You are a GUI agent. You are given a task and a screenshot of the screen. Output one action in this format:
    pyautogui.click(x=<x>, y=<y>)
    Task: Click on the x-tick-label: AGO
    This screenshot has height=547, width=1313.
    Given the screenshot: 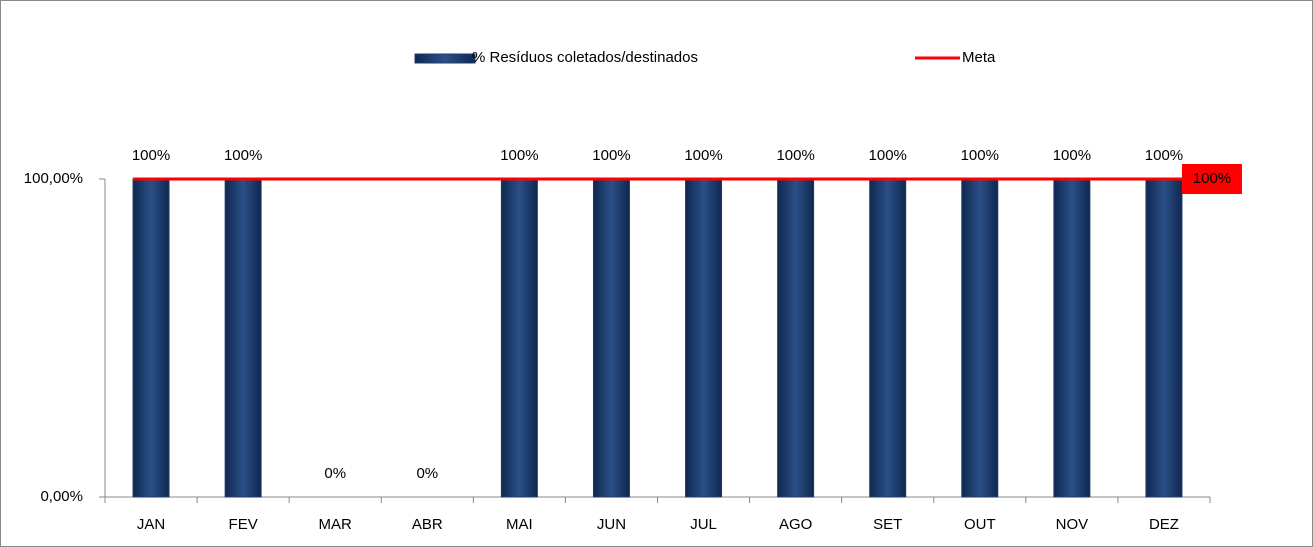 What is the action you would take?
    pyautogui.click(x=795, y=524)
    